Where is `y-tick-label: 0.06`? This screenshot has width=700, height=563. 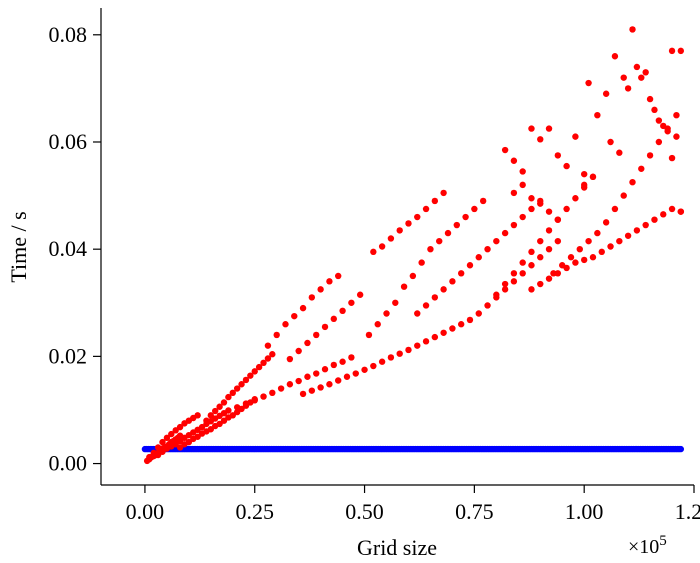 y-tick-label: 0.06 is located at coordinates (68, 141).